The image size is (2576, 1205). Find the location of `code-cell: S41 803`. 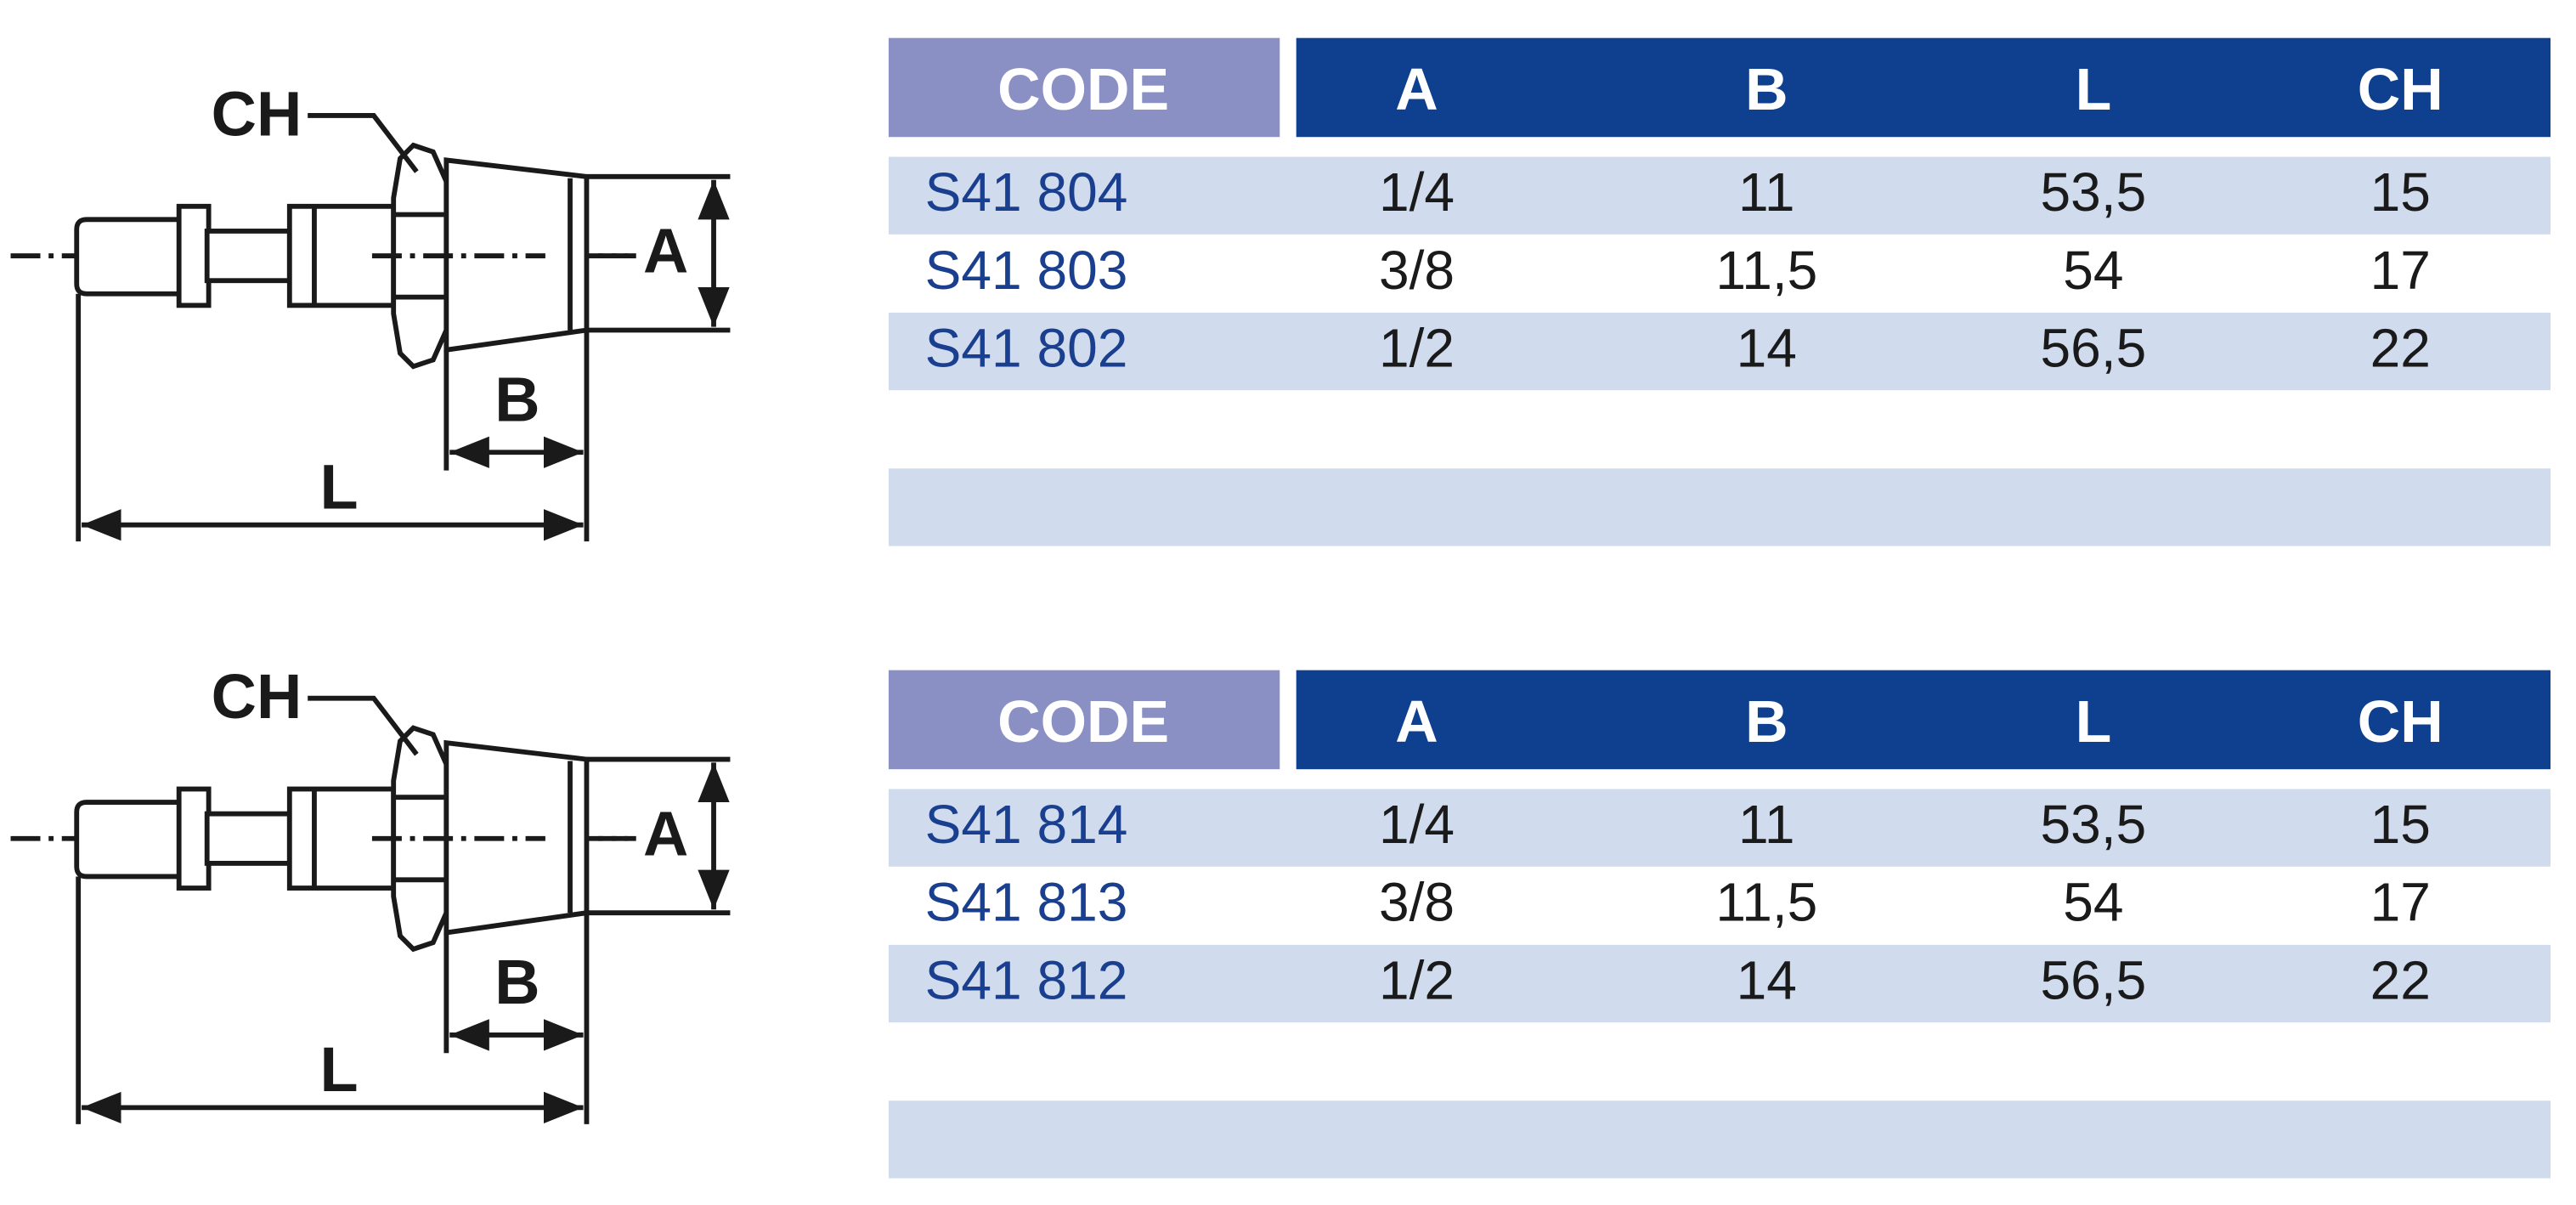

code-cell: S41 803 is located at coordinates (1027, 270).